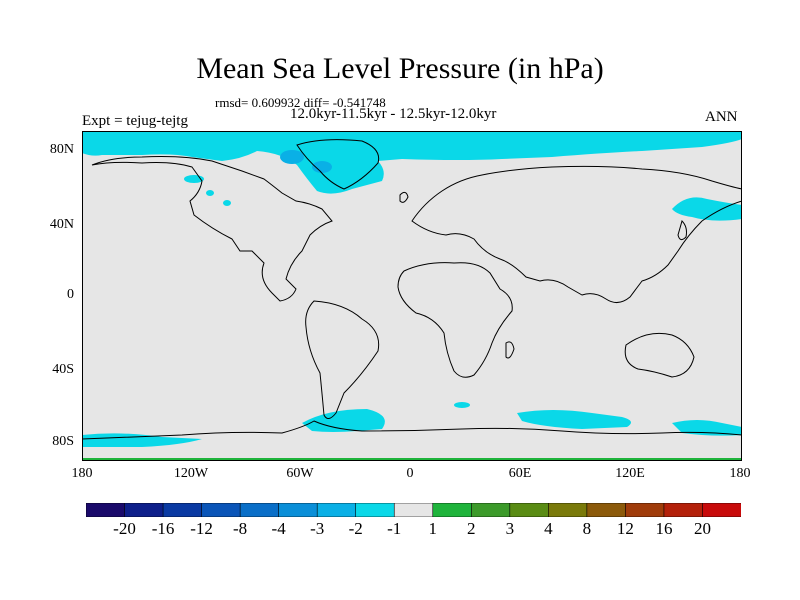 The height and width of the screenshot is (600, 800). What do you see at coordinates (212, 229) in the screenshot?
I see `north-america-coast` at bounding box center [212, 229].